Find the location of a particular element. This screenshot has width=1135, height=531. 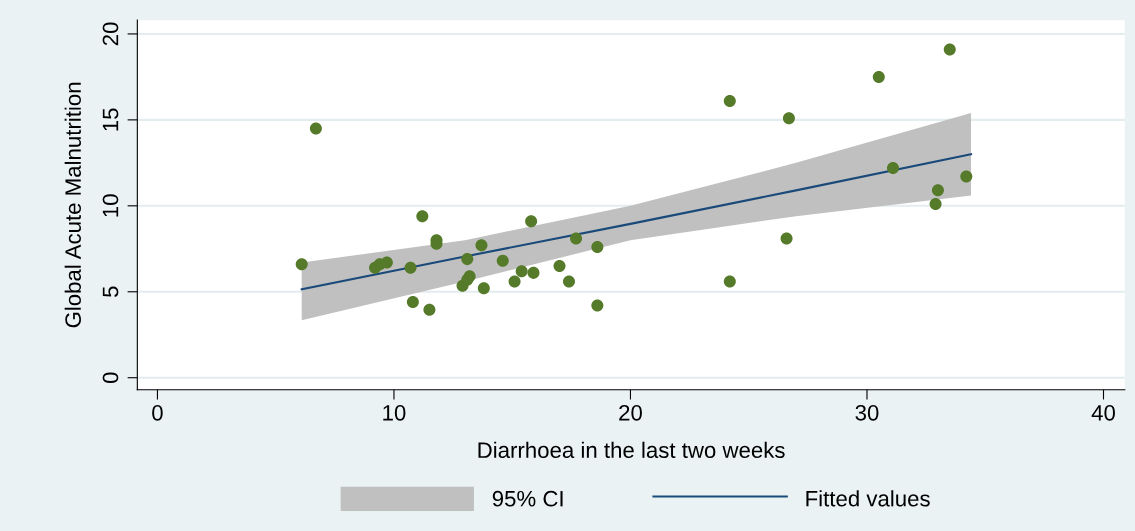

text: Fitted values is located at coordinates (868, 498).